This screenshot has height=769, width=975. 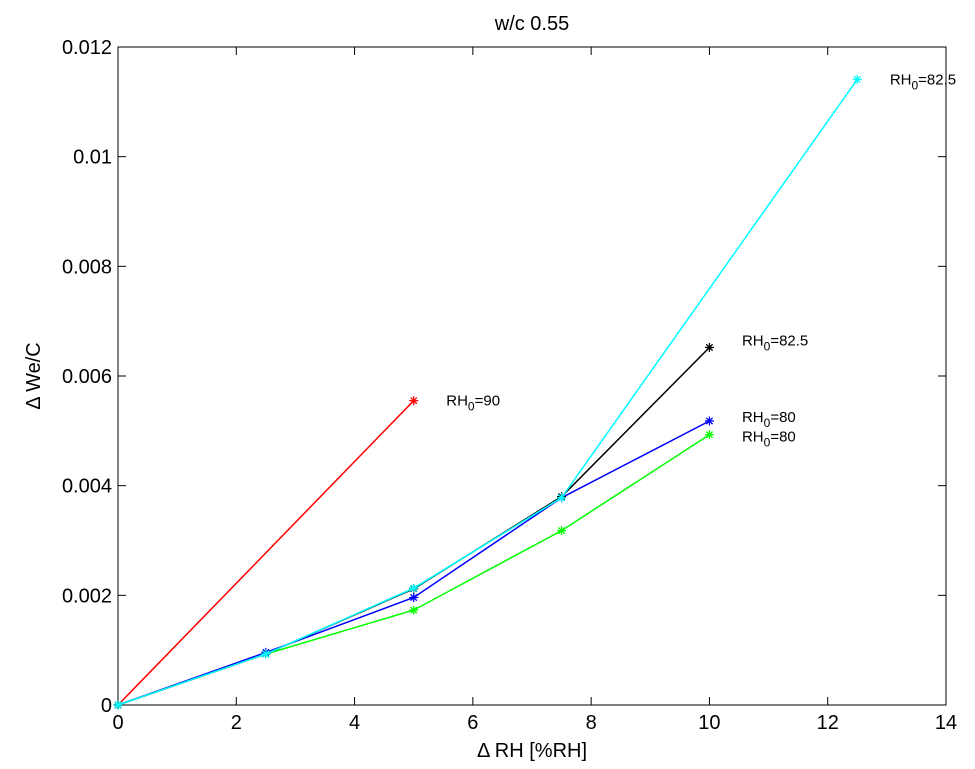 What do you see at coordinates (87, 377) in the screenshot?
I see `y-tick-label: 0.006` at bounding box center [87, 377].